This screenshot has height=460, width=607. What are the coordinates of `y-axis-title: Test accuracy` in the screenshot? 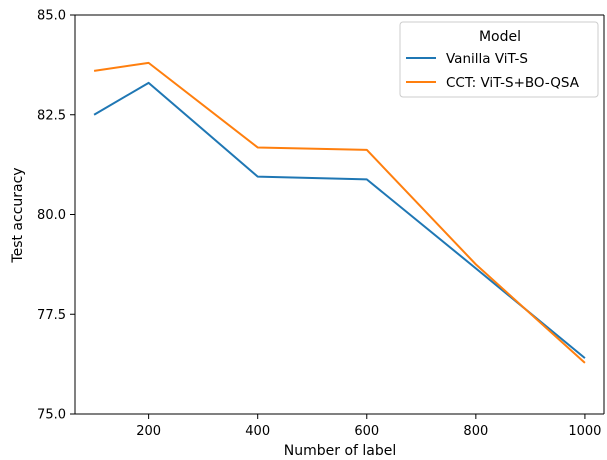 It's located at (18, 215).